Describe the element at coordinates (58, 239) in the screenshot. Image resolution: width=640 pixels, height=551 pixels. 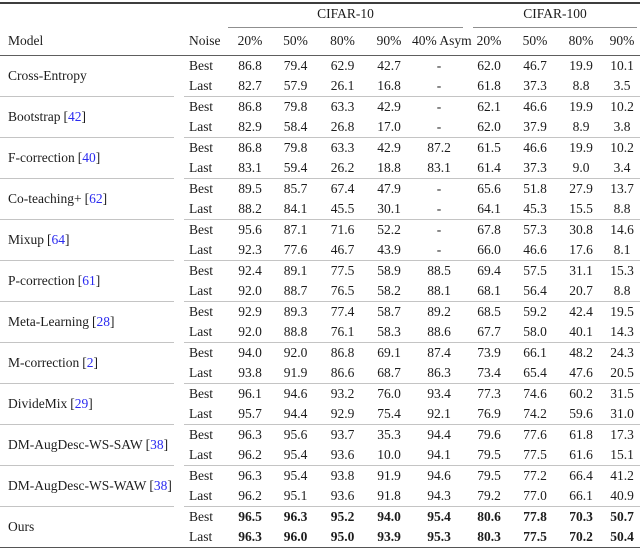
I see `citation-link: 64` at that location.